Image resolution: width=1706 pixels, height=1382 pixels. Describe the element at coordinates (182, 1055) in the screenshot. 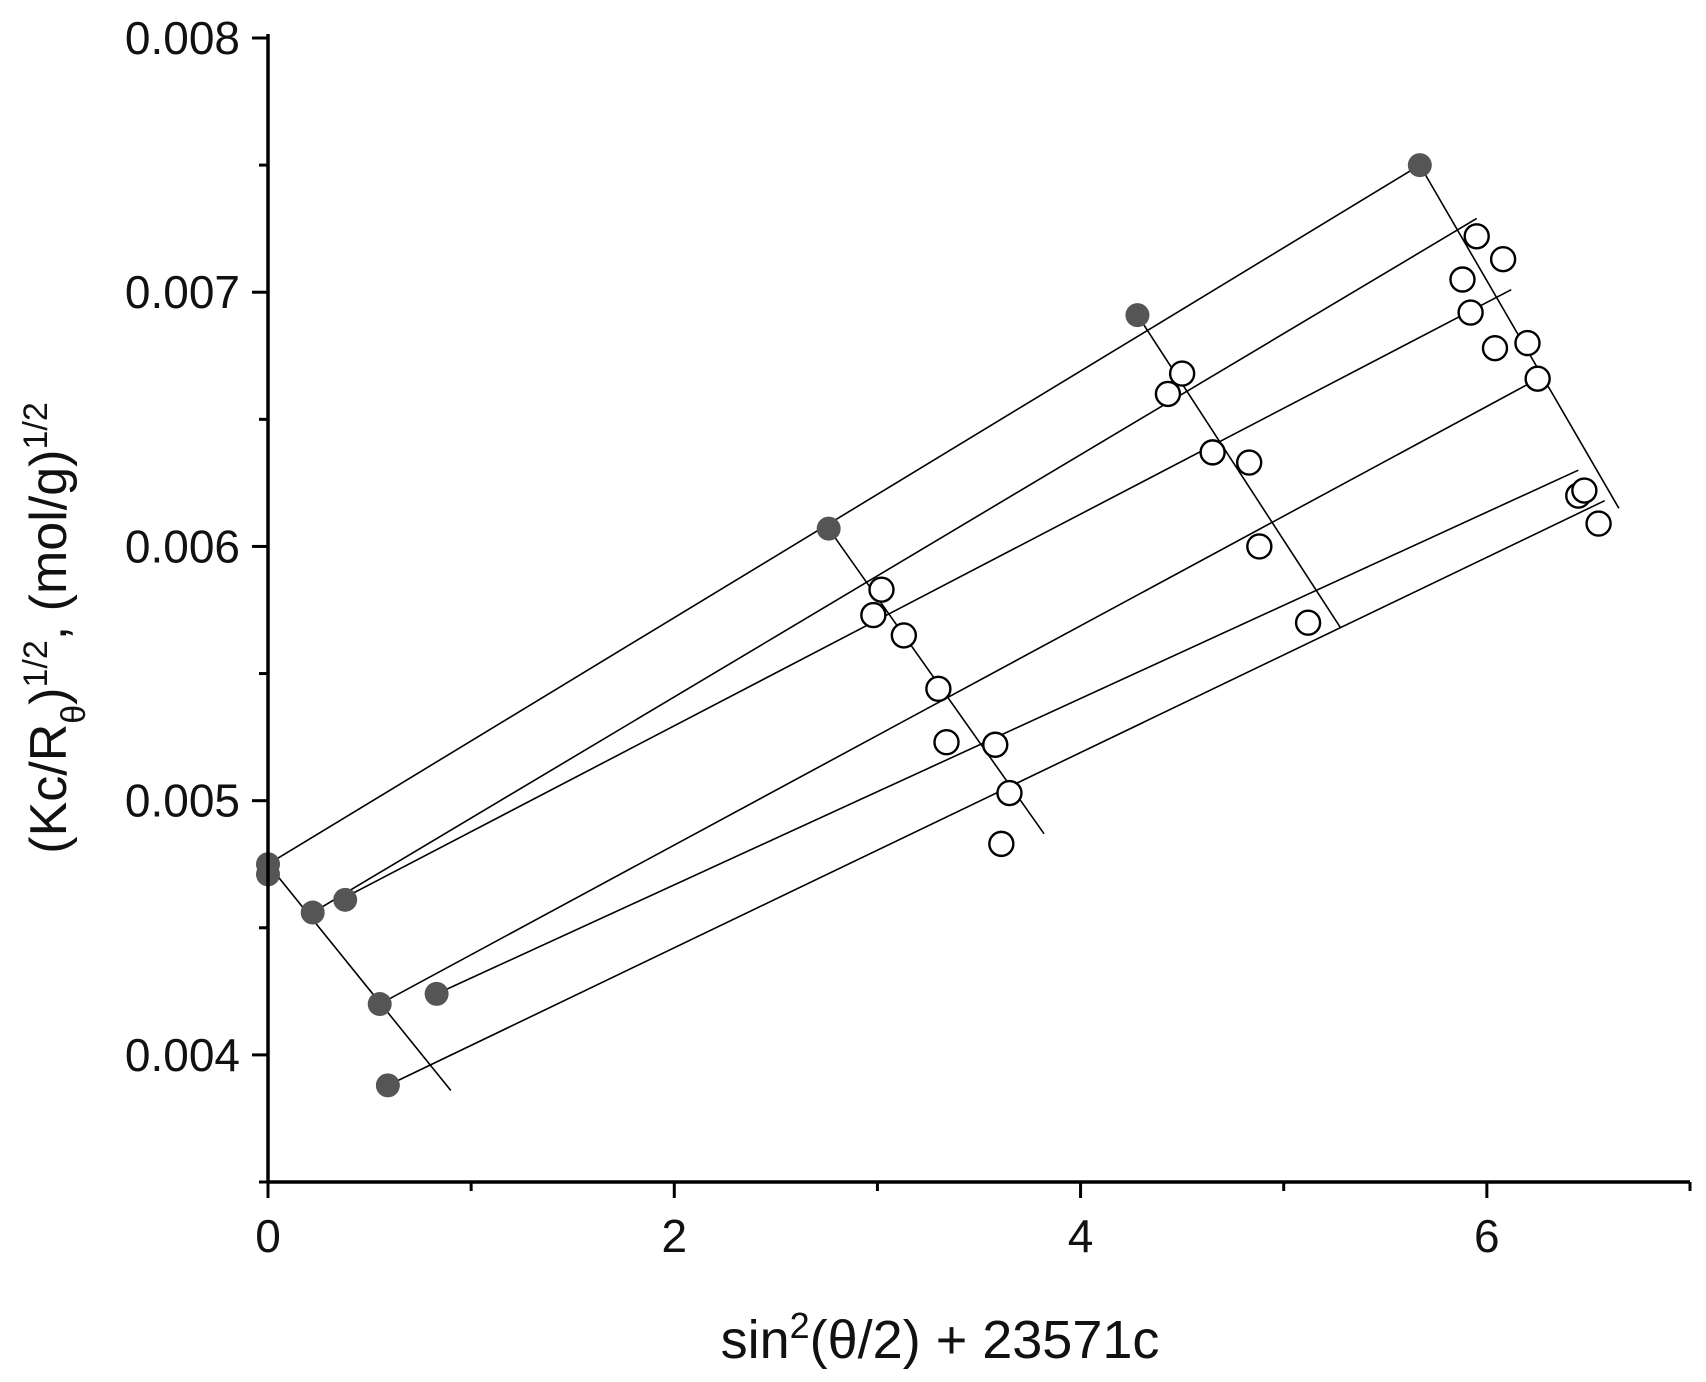

I see `y-tick-label-0: 0.004` at that location.